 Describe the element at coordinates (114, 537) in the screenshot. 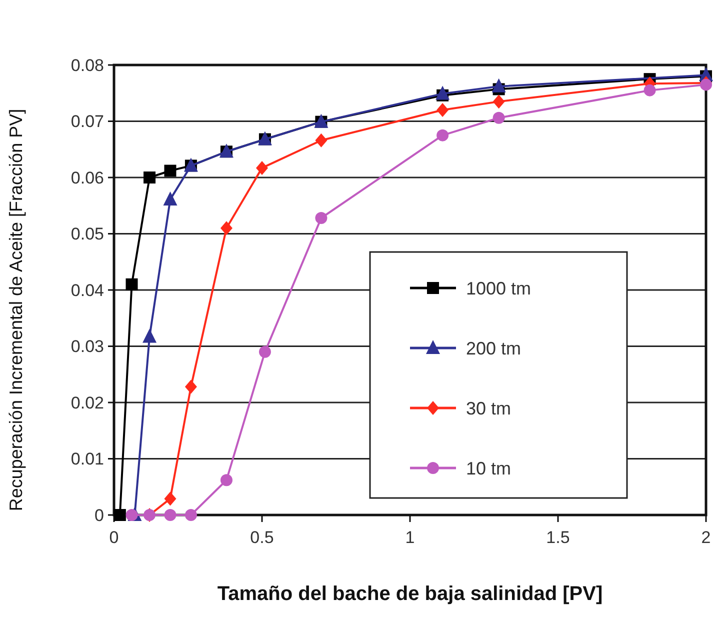

I see `x-tick-label: 0` at that location.